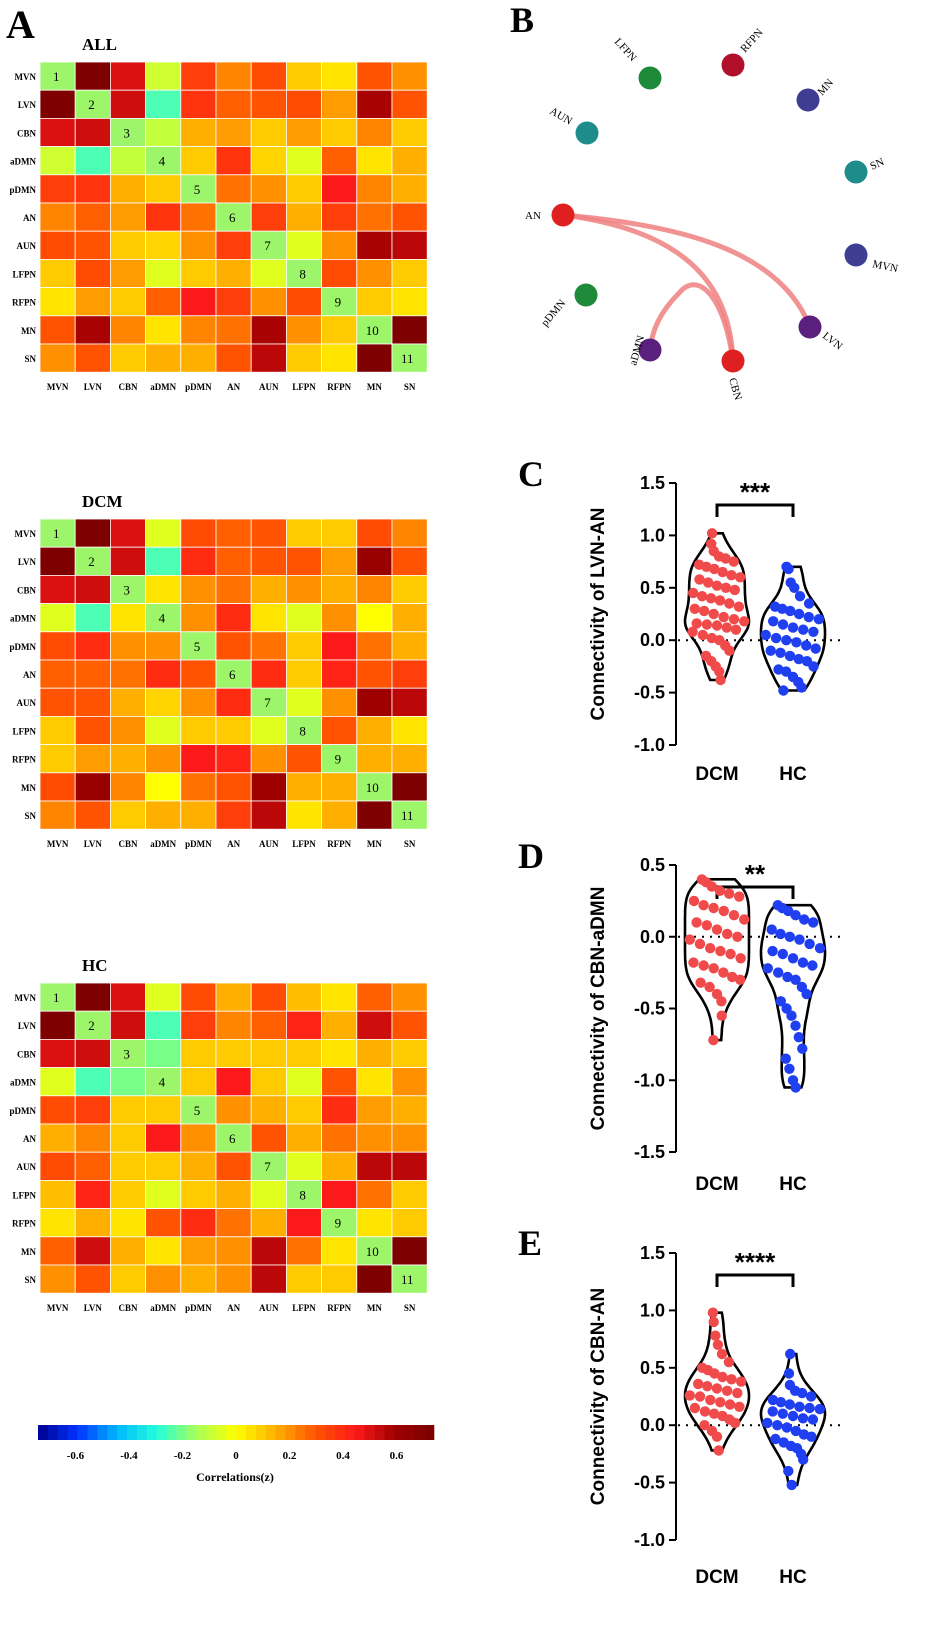  Describe the element at coordinates (343, 1456) in the screenshot. I see `colorbar-tick-label: 0.4` at that location.